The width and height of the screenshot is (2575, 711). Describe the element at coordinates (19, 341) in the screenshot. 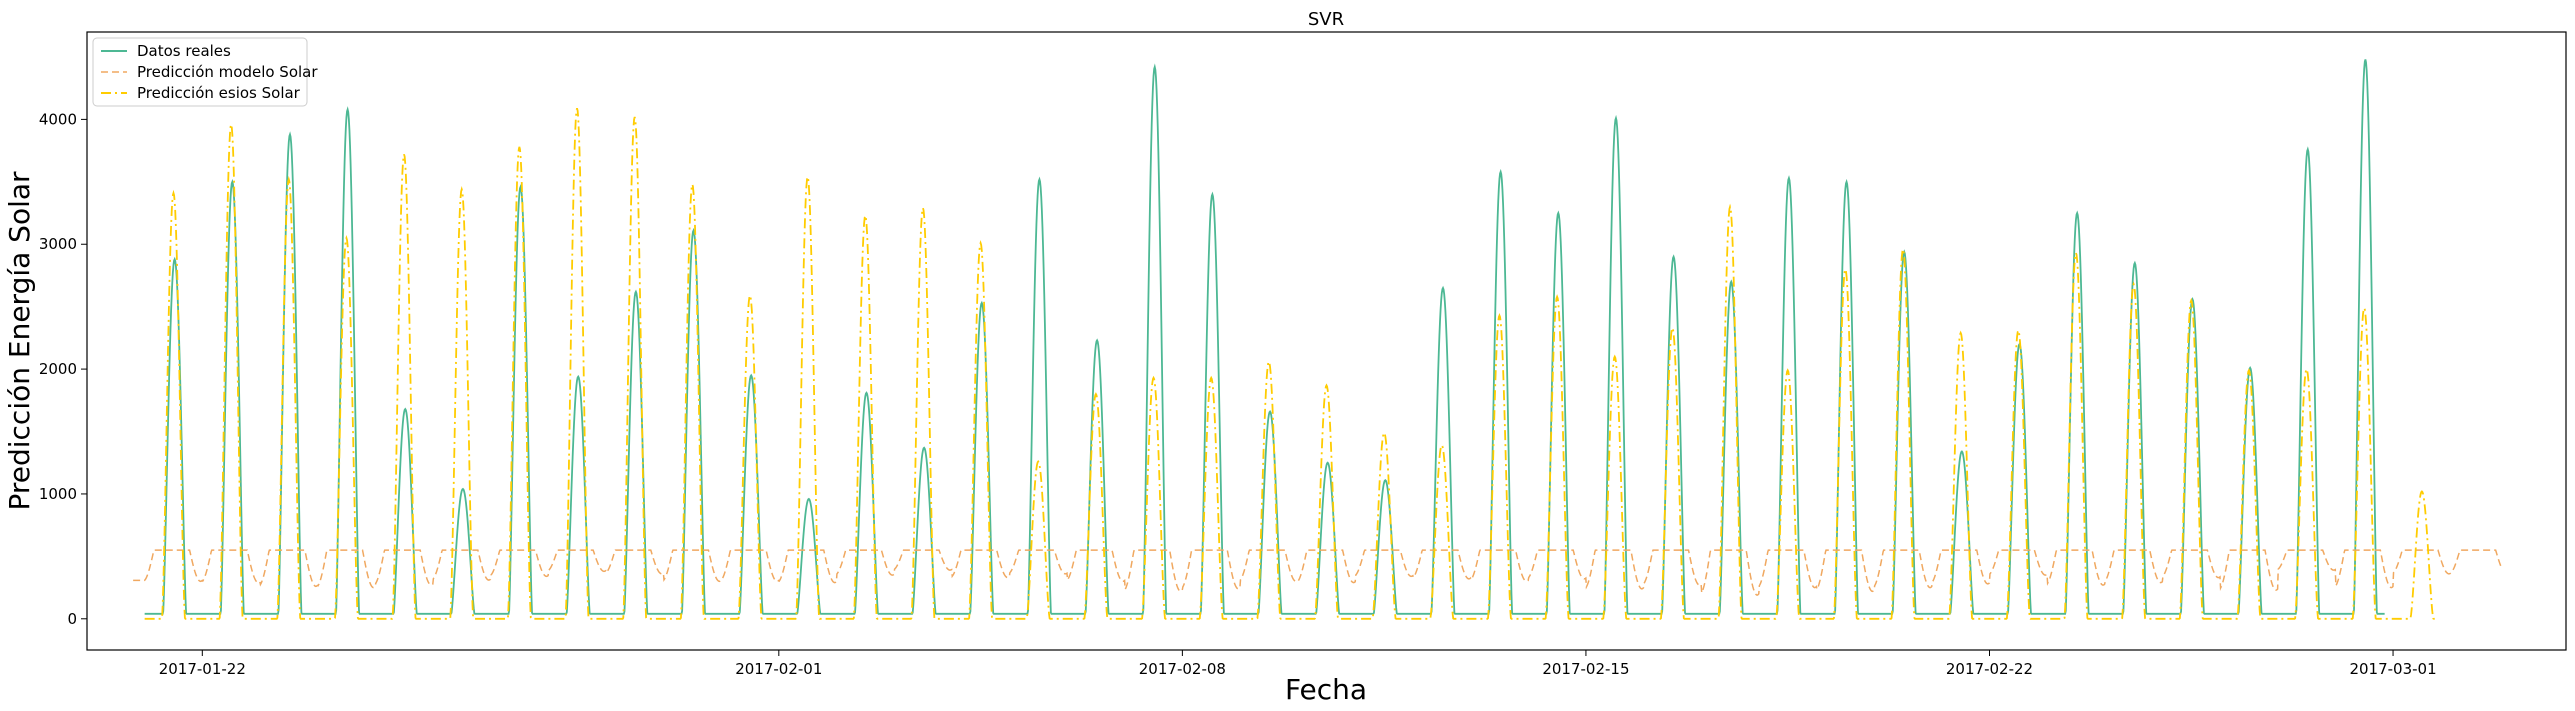

I see `y-axis-label: Predicción Energía Solar` at that location.